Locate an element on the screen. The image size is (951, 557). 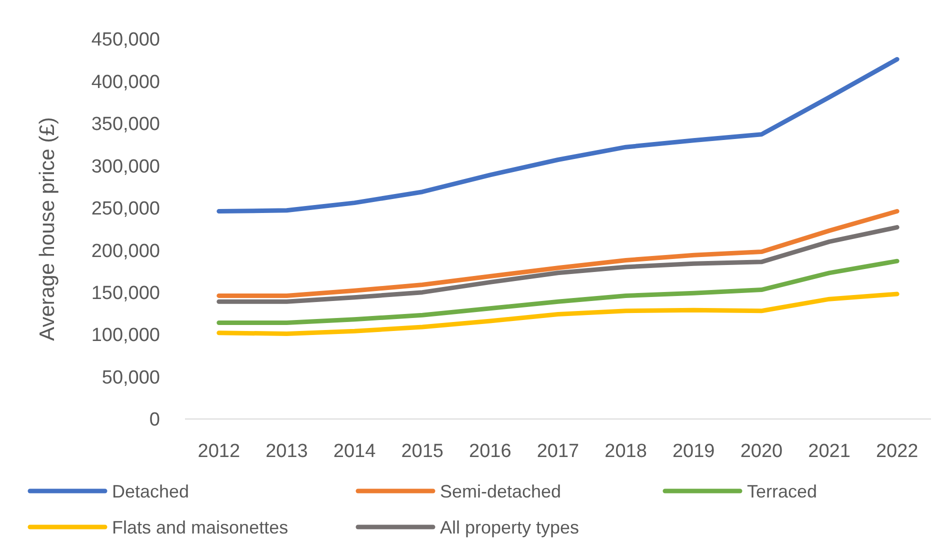
y-tick-label: 150,000 is located at coordinates (125, 293).